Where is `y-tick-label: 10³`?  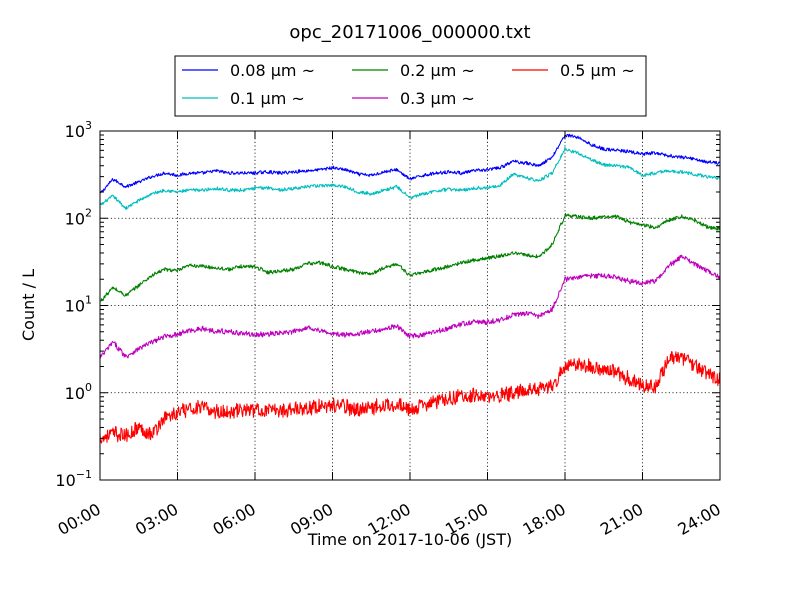
y-tick-label: 10³ is located at coordinates (78, 130).